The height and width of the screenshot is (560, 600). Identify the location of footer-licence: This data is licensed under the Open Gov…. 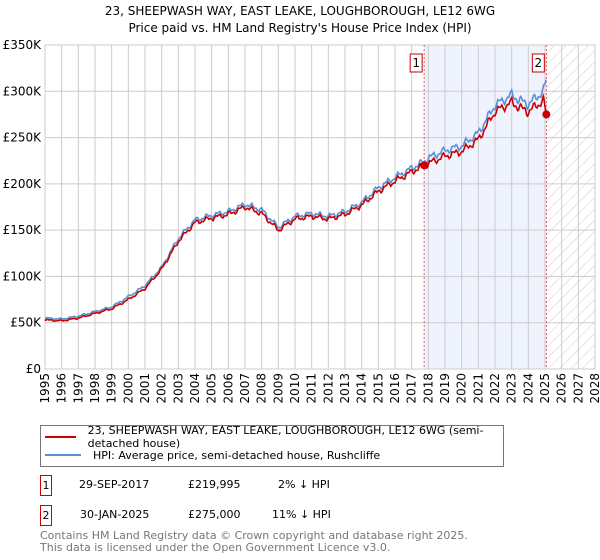
(215, 547).